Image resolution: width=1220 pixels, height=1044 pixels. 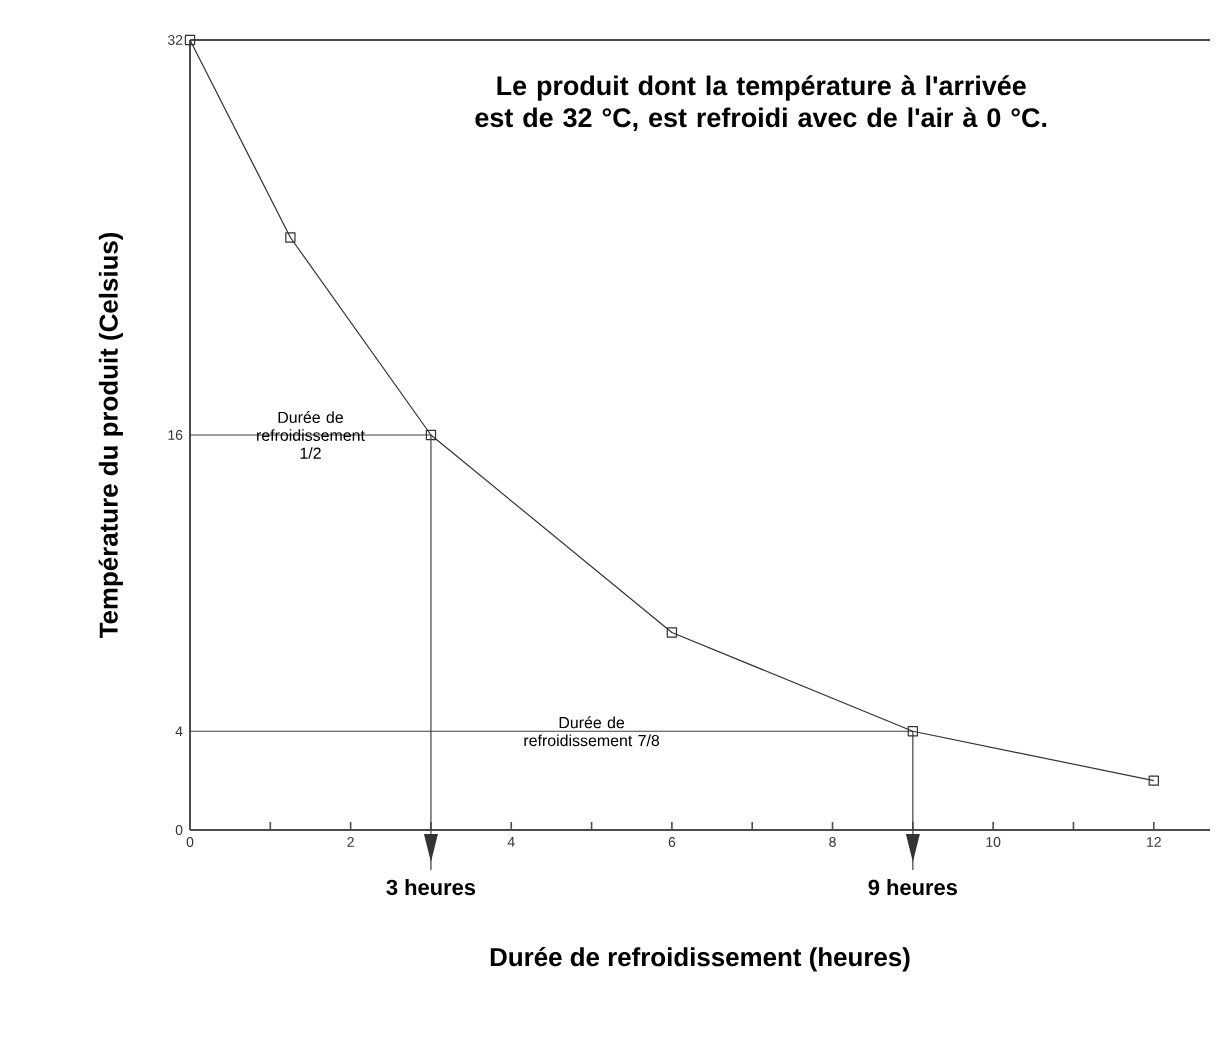 What do you see at coordinates (912, 887) in the screenshot?
I see `ref-line-label: 9 heures` at bounding box center [912, 887].